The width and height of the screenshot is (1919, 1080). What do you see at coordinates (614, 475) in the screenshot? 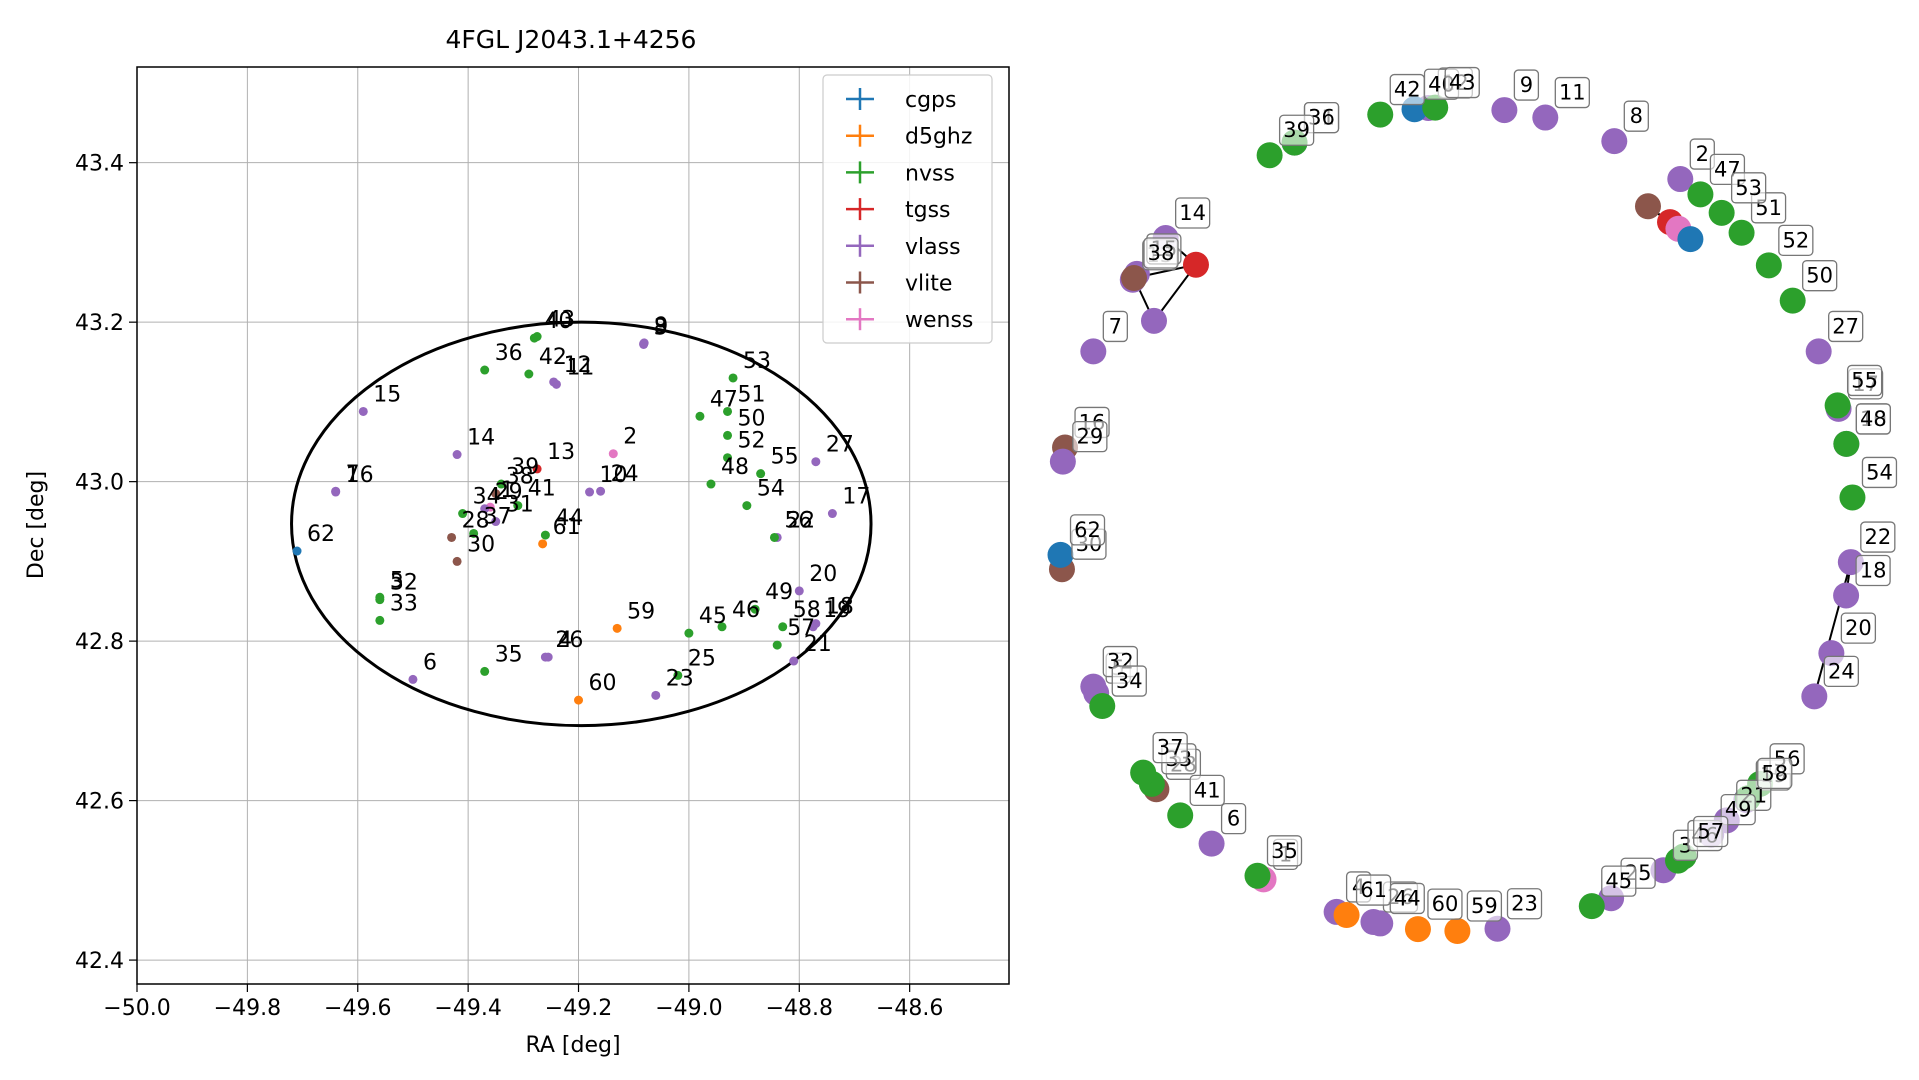
I see `point-label: 10` at bounding box center [614, 475].